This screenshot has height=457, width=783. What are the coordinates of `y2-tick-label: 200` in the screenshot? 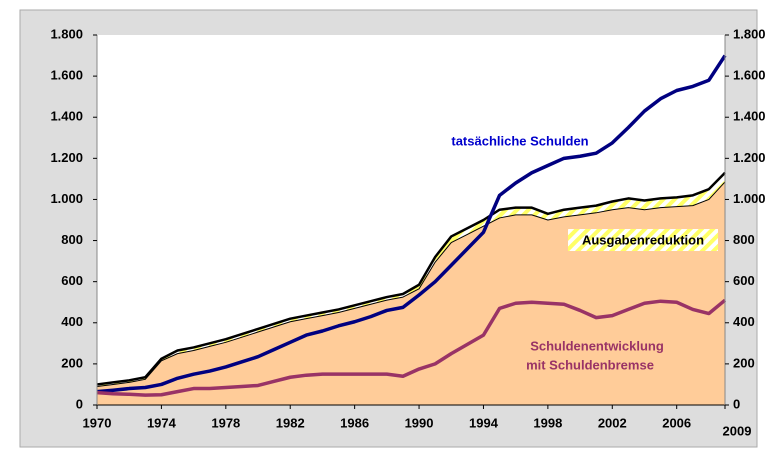 It's located at (744, 362).